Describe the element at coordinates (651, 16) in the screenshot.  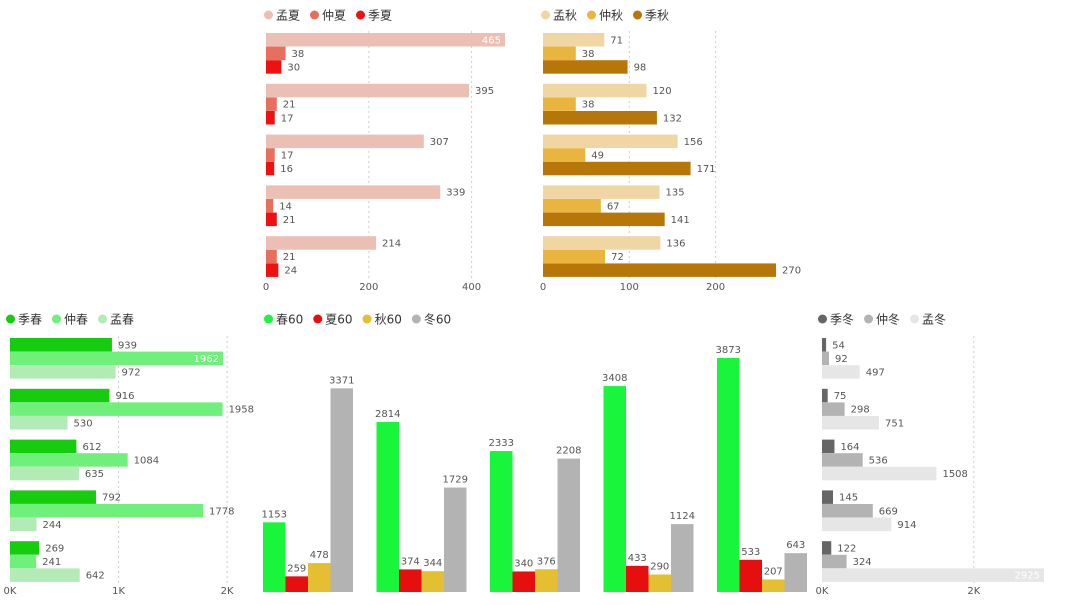
I see `autumn-legend-item-3: 季秋` at that location.